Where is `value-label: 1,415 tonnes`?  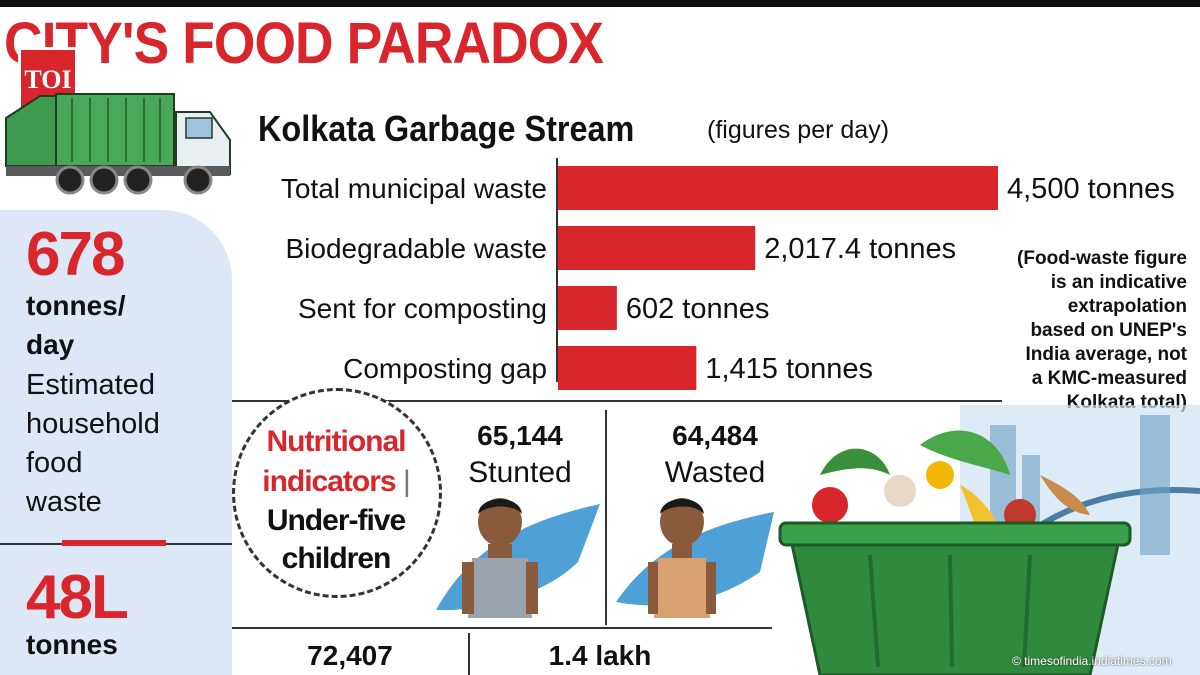
value-label: 1,415 tonnes is located at coordinates (789, 369).